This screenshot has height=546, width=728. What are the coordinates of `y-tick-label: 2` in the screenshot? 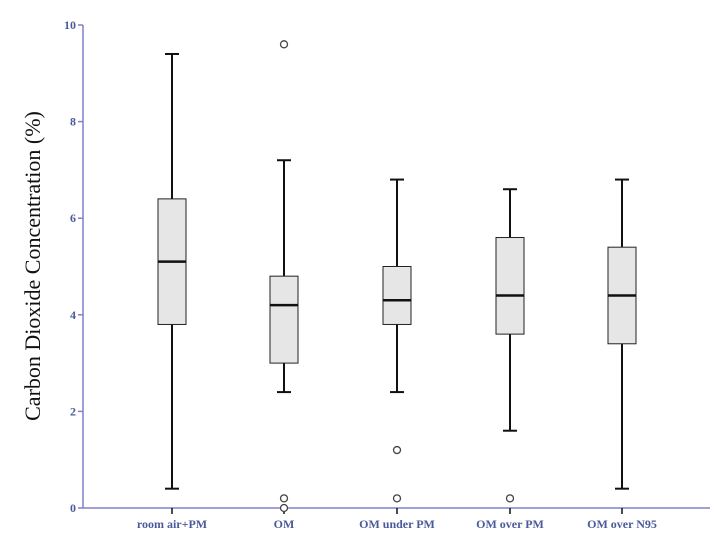 It's located at (73, 411).